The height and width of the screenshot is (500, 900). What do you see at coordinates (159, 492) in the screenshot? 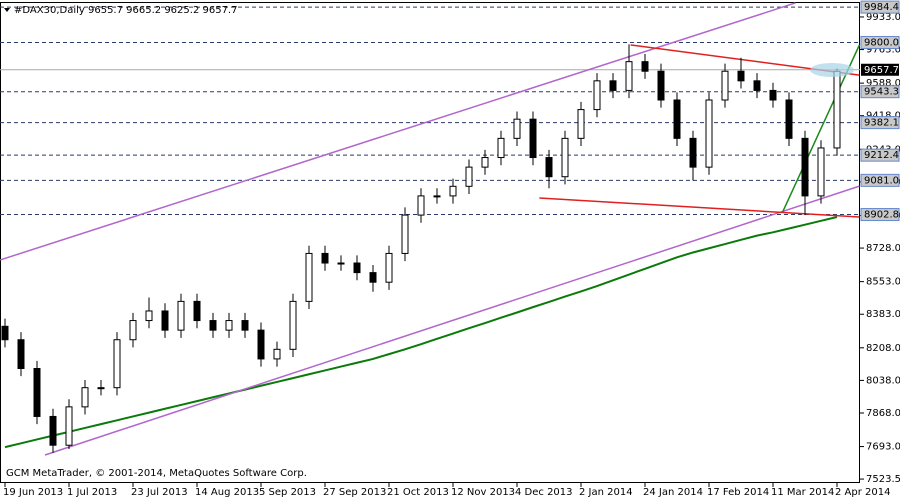
I see `x-tick-label: 23 Jul 2013` at bounding box center [159, 492].